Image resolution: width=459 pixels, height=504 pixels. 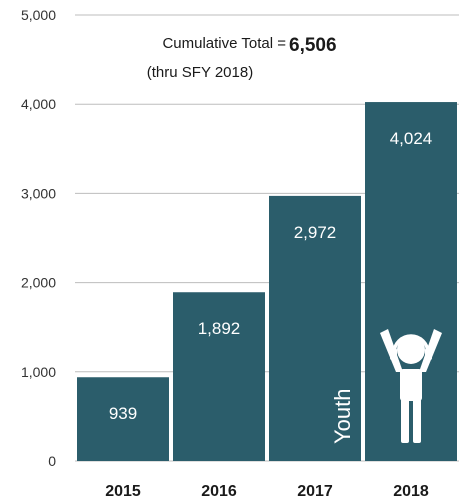 What do you see at coordinates (224, 43) in the screenshot?
I see `cumulative-total-label: Cumulative Total =` at bounding box center [224, 43].